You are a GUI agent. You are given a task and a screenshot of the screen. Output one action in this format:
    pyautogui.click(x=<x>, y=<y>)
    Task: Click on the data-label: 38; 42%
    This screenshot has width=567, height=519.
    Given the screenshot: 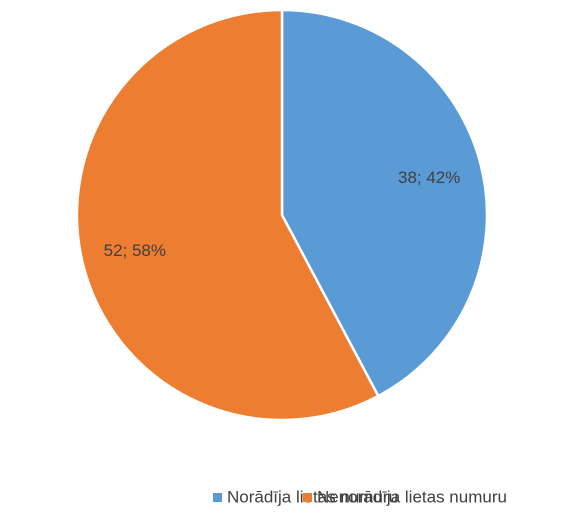 What is the action you would take?
    pyautogui.click(x=429, y=177)
    